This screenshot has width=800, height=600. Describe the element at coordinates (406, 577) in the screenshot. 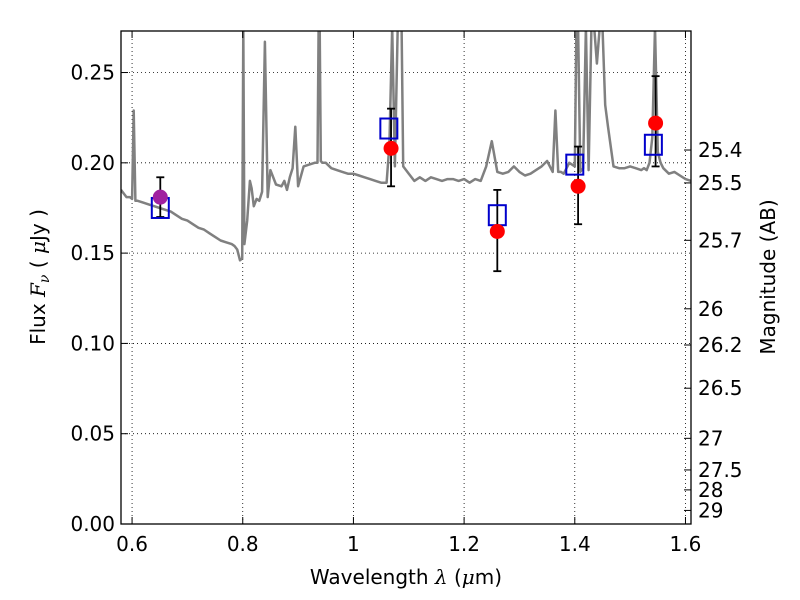

I see `x-axis-title: Wavelength λ (μm)` at that location.